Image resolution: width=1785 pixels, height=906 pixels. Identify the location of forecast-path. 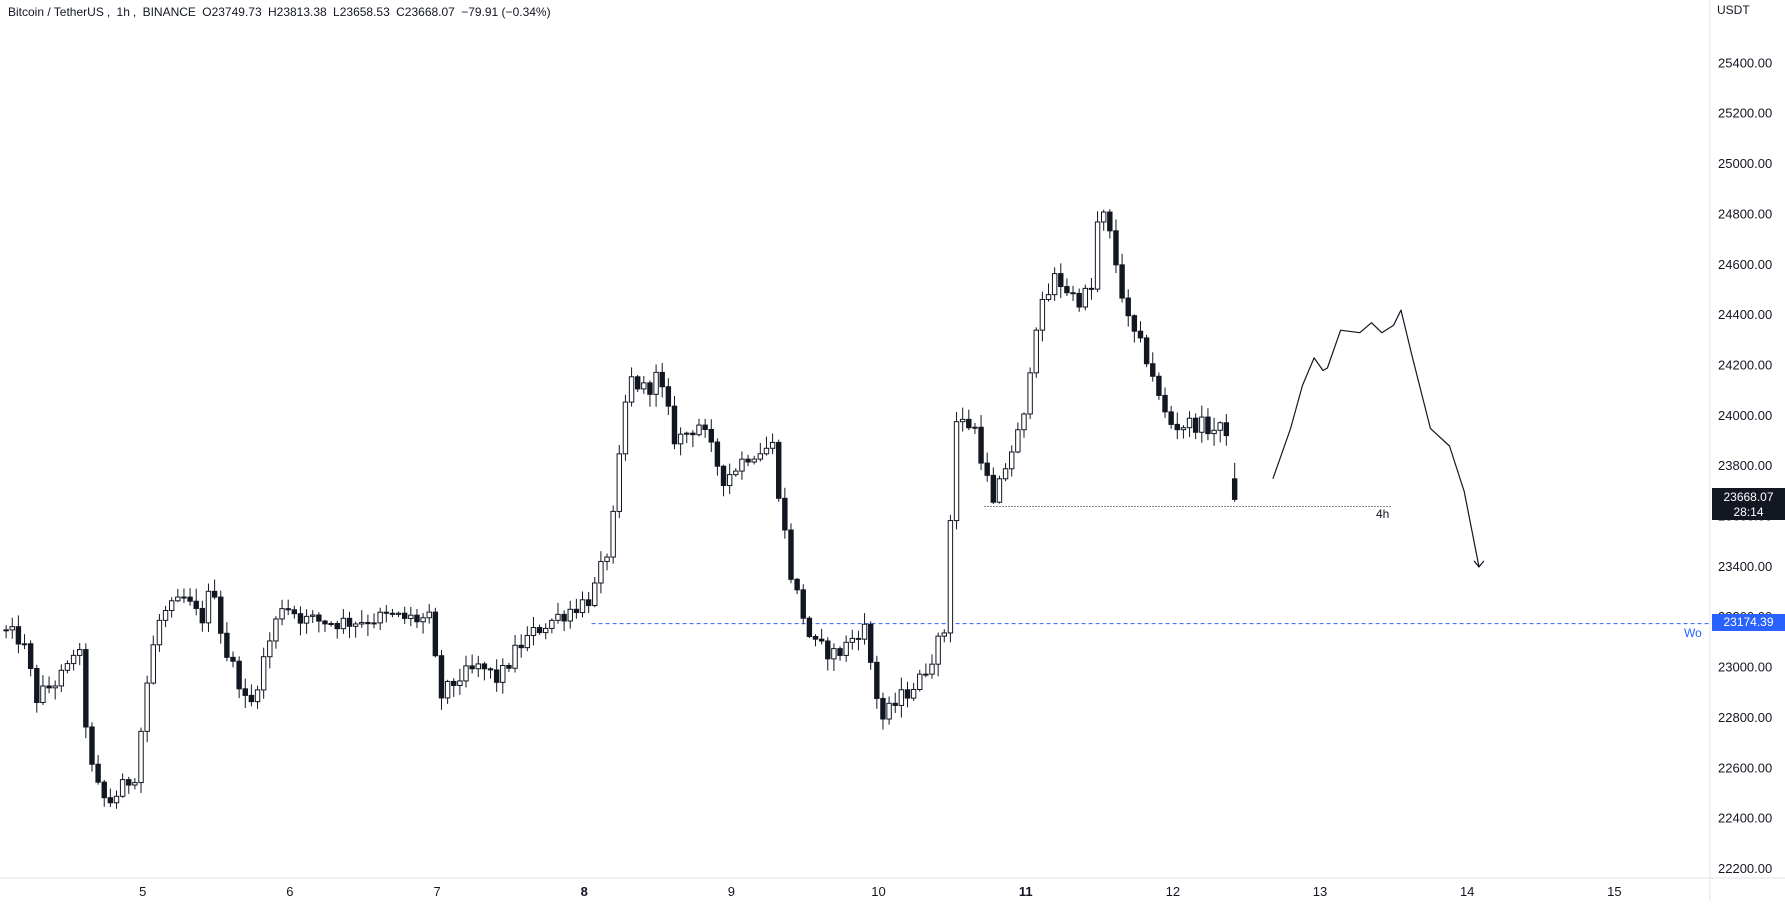
(1376, 438).